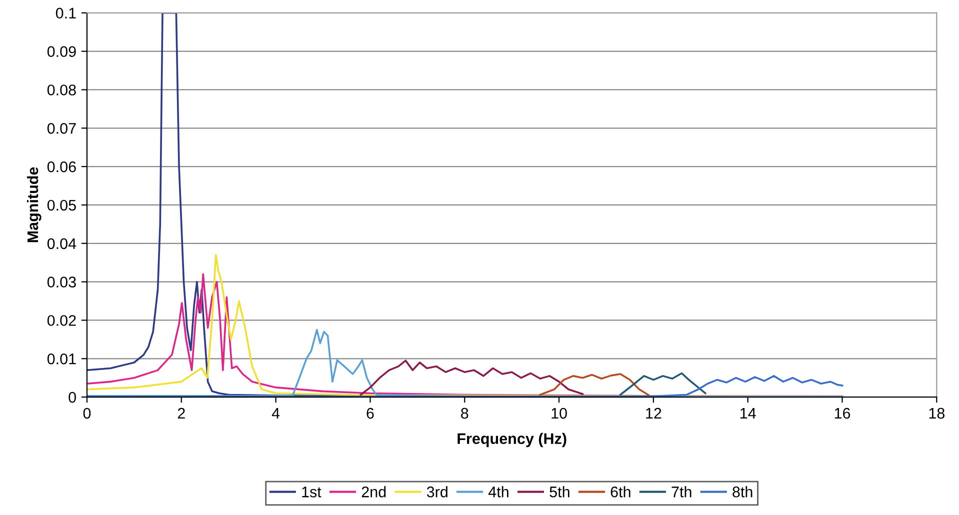  What do you see at coordinates (620, 492) in the screenshot?
I see `legend-label: 6th` at bounding box center [620, 492].